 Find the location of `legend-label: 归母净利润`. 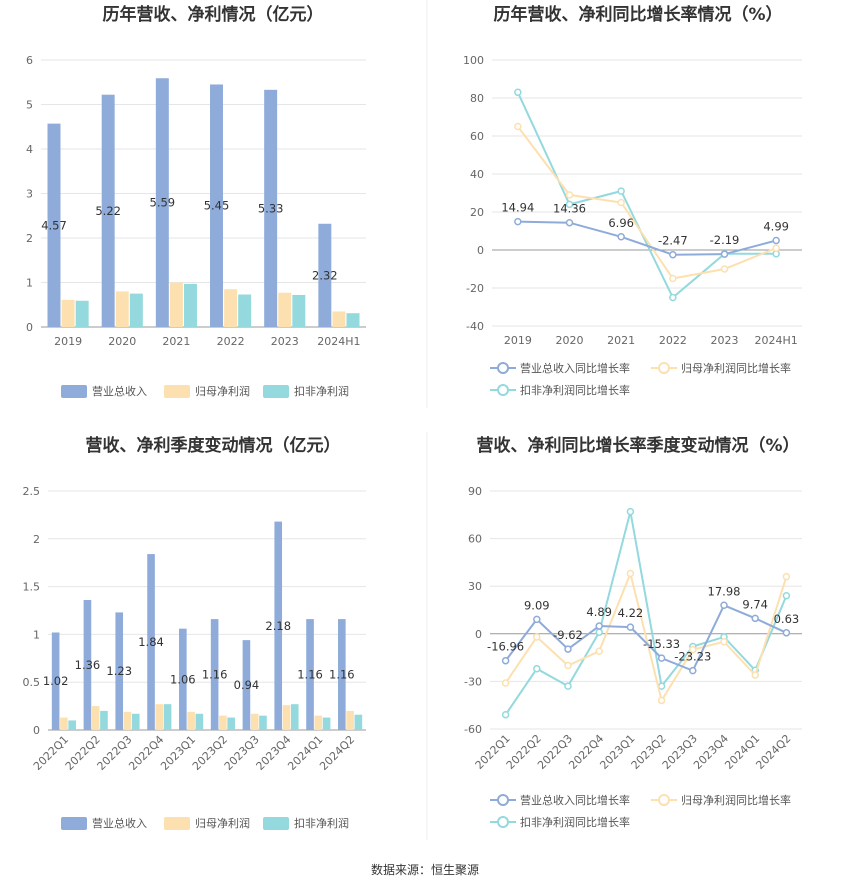

legend-label: 归母净利润 is located at coordinates (222, 391).